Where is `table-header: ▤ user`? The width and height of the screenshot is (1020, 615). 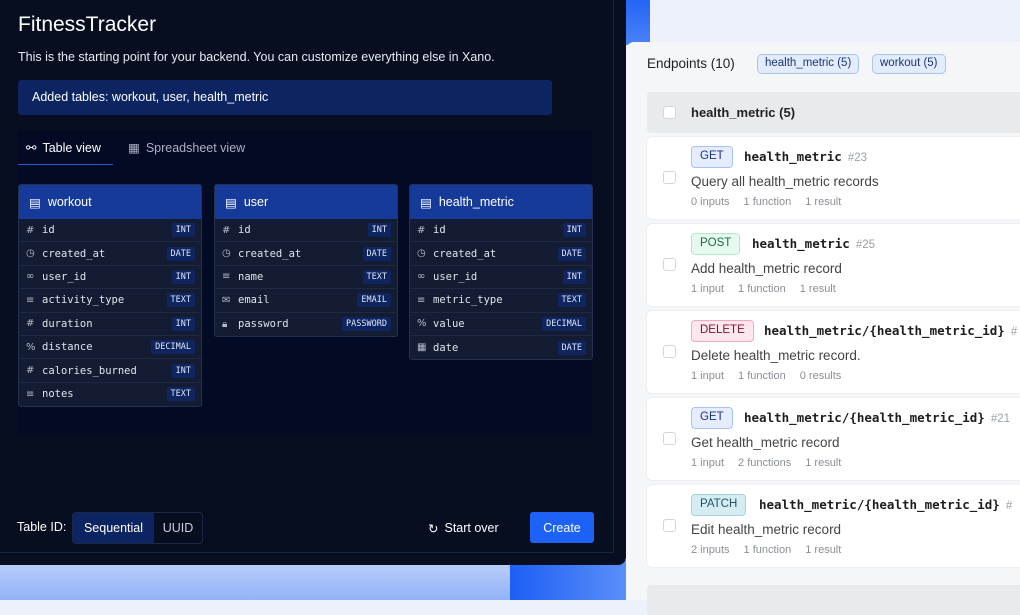 table-header: ▤ user is located at coordinates (306, 202).